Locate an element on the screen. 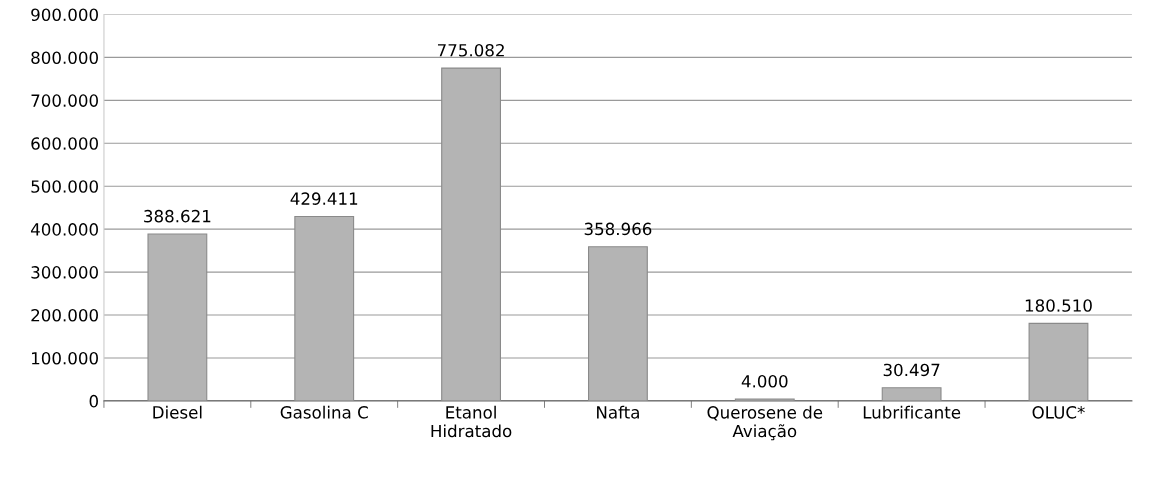 The width and height of the screenshot is (1155, 483). y-tick-label: 500.000 is located at coordinates (64, 186).